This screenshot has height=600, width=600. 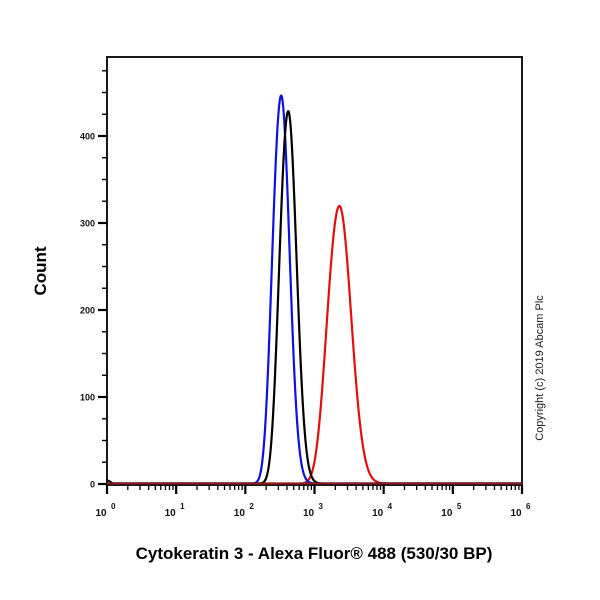 I want to click on x-tick-label: 10 0, so click(x=105, y=510).